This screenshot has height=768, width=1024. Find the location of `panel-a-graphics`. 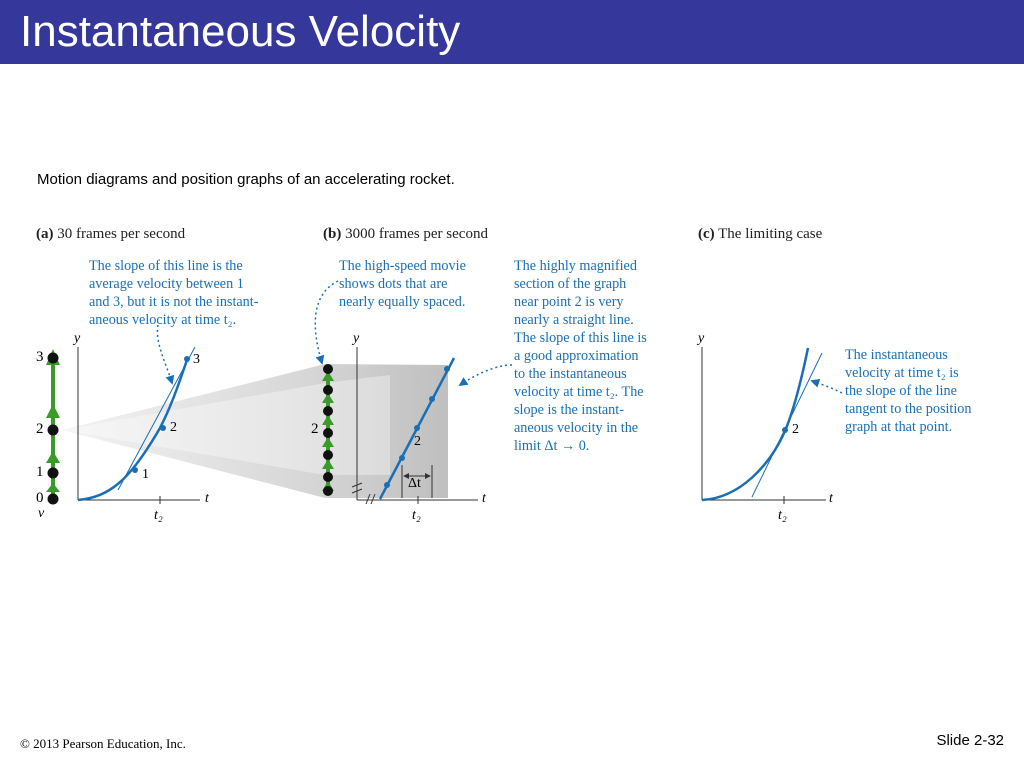

panel-a-graphics is located at coordinates (123, 414).